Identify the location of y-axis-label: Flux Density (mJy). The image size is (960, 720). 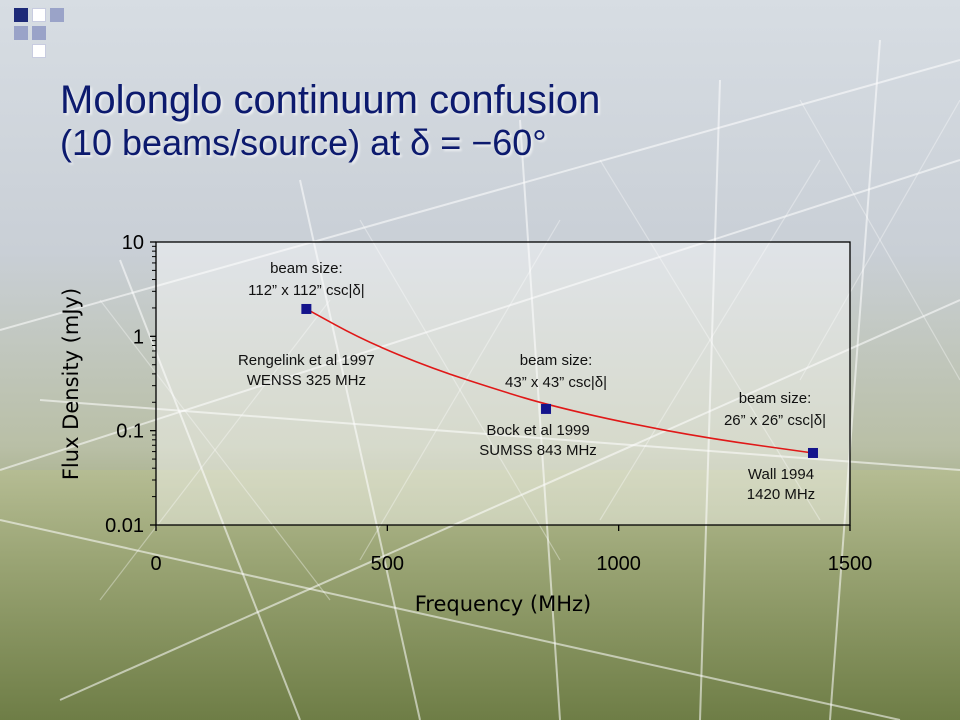
(71, 384).